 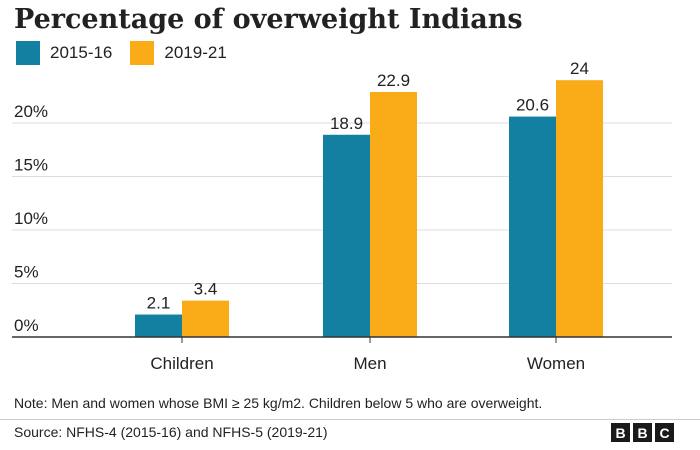 I want to click on bbc-logo: B B C, so click(x=641, y=432).